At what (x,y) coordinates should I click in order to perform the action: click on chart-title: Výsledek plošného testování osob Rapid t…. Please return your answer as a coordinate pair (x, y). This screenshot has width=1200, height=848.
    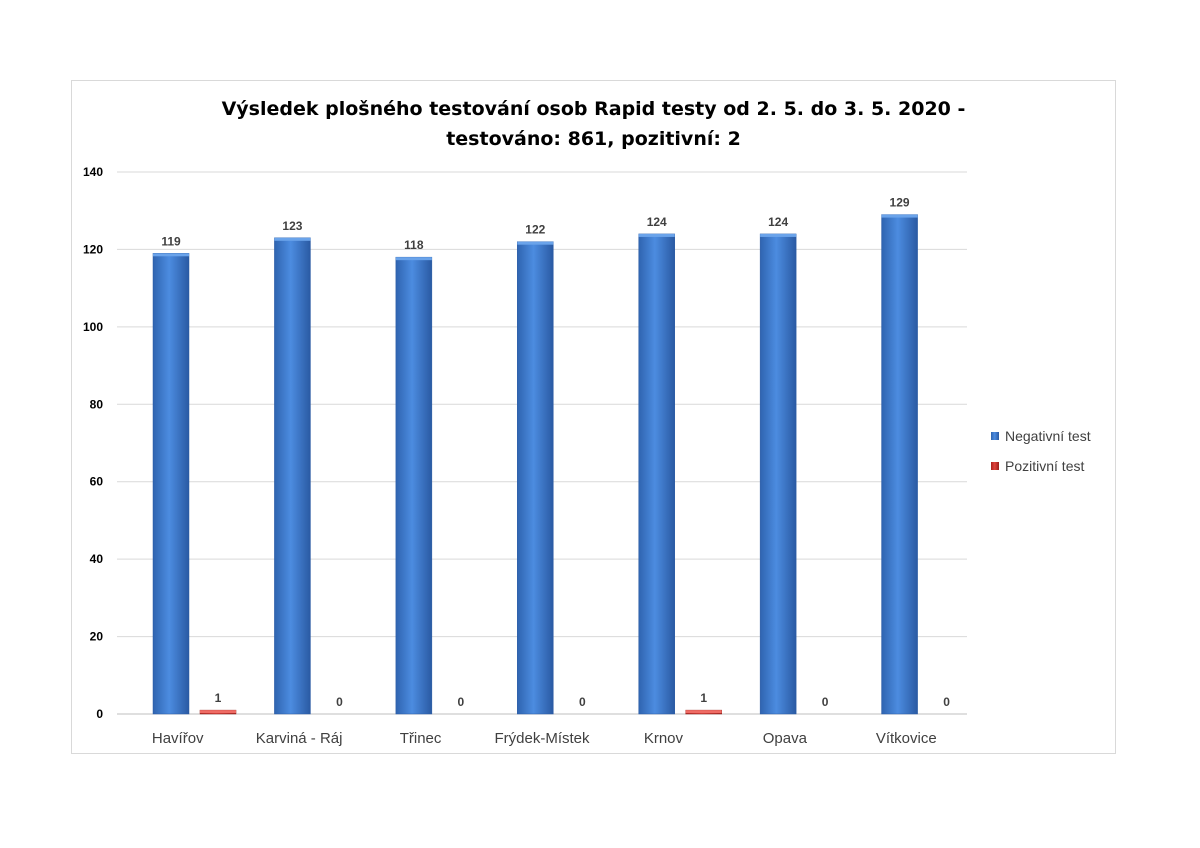
    Looking at the image, I should click on (593, 124).